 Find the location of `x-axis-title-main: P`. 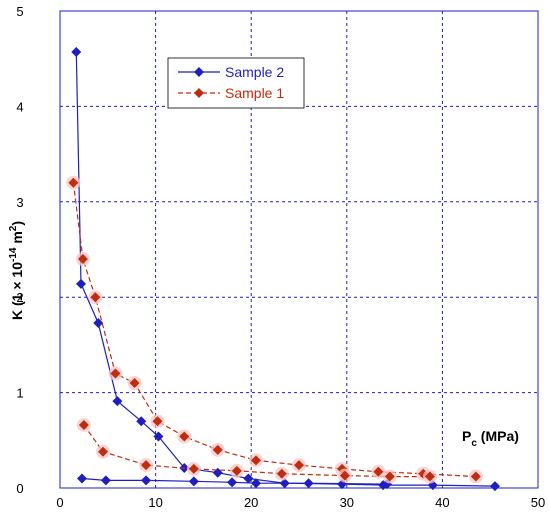

x-axis-title-main: P is located at coordinates (466, 436).